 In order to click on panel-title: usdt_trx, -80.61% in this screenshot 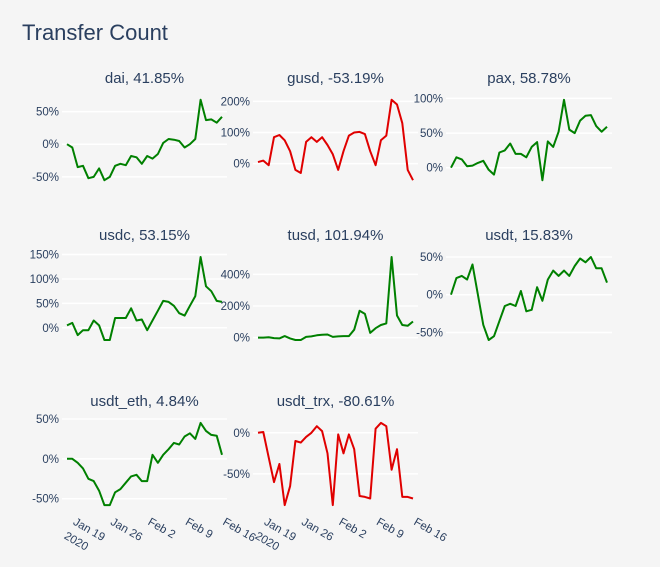, I will do `click(336, 401)`.